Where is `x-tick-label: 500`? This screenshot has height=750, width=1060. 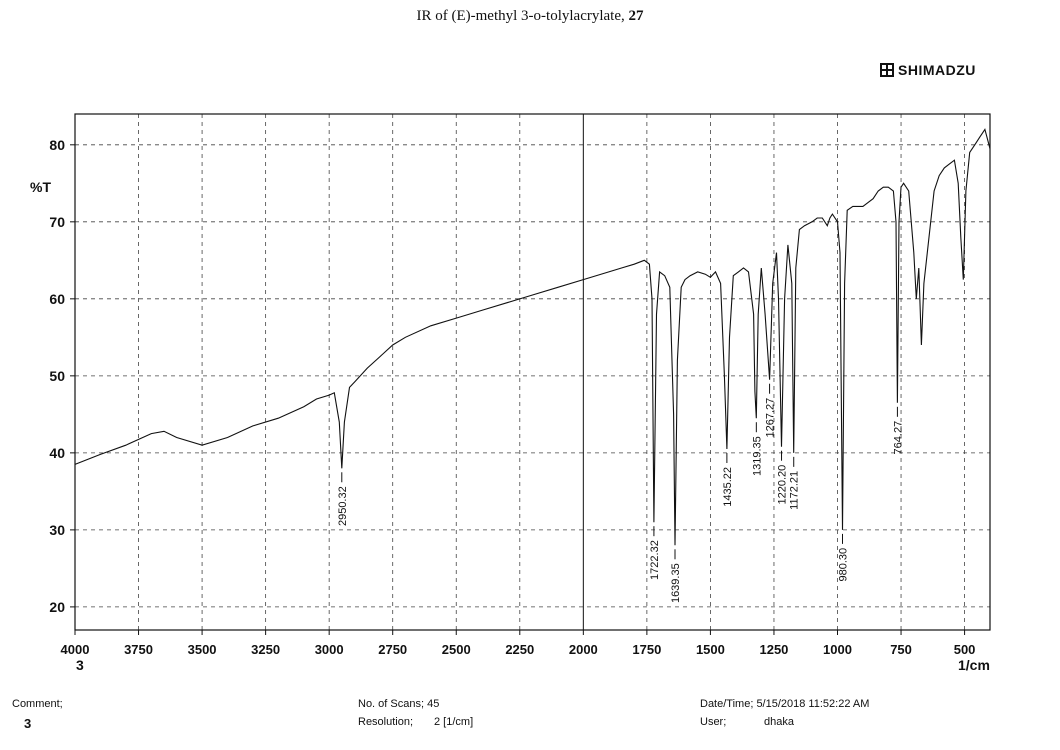
x-tick-label: 500 is located at coordinates (965, 649).